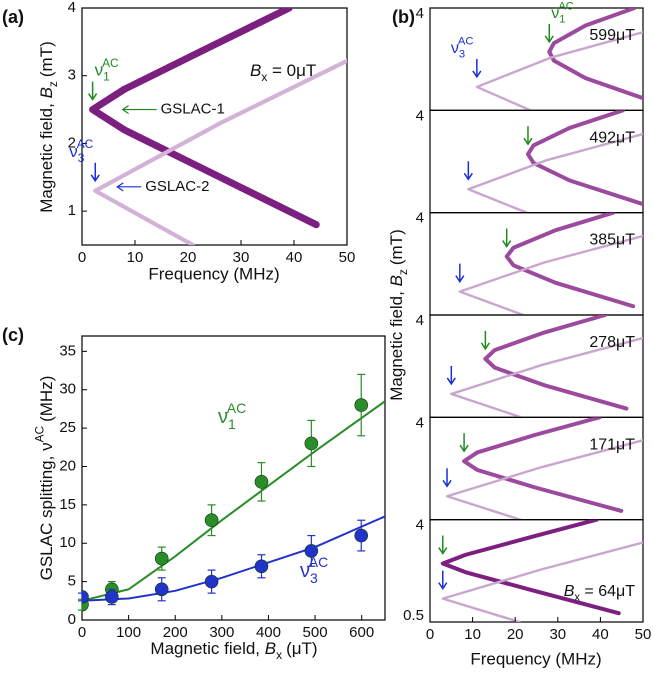  Describe the element at coordinates (67, 350) in the screenshot. I see `y-tick-label: 35` at that location.